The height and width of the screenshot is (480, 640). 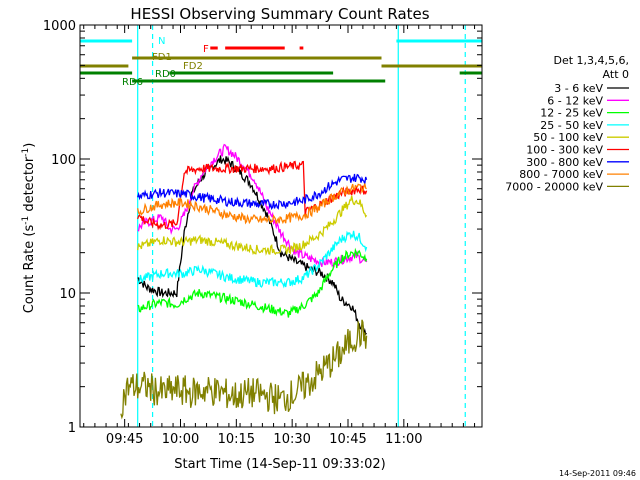 What do you see at coordinates (564, 162) in the screenshot?
I see `legend-entry-label: 300 - 800 keV` at bounding box center [564, 162].